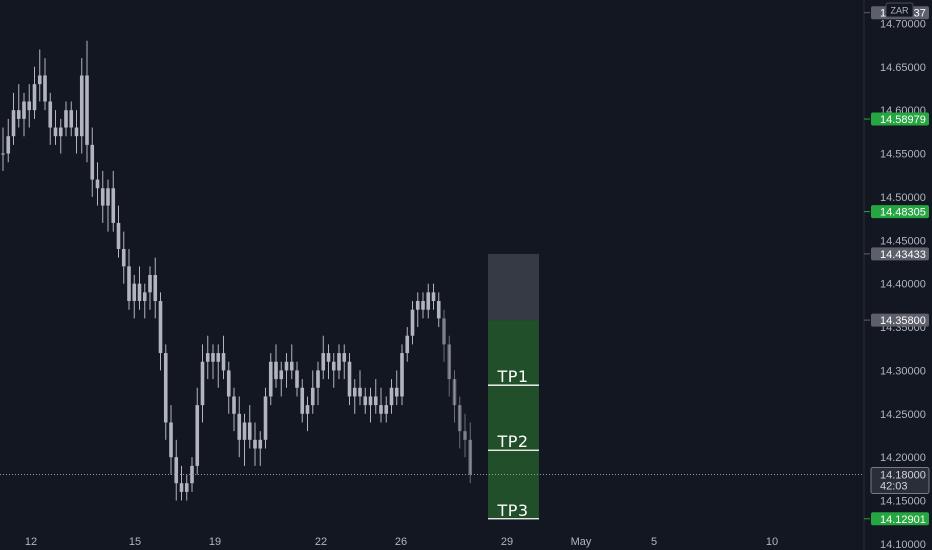 This screenshot has width=932, height=550. What do you see at coordinates (903, 458) in the screenshot?
I see `price-tick-label: 14.20000` at bounding box center [903, 458].